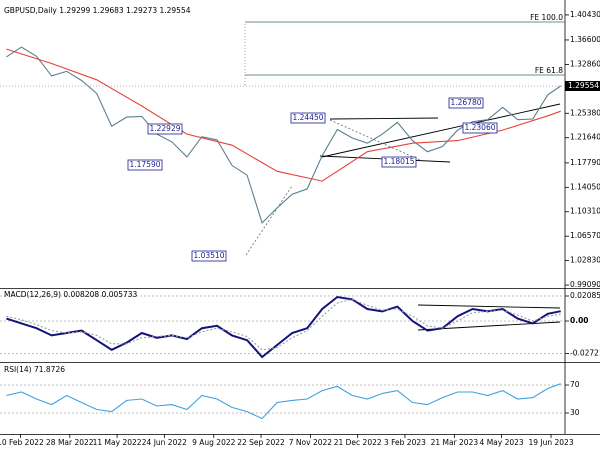 This screenshot has height=454, width=600. What do you see at coordinates (546, 17) in the screenshot?
I see `fib-label: FE 100.0` at bounding box center [546, 17].